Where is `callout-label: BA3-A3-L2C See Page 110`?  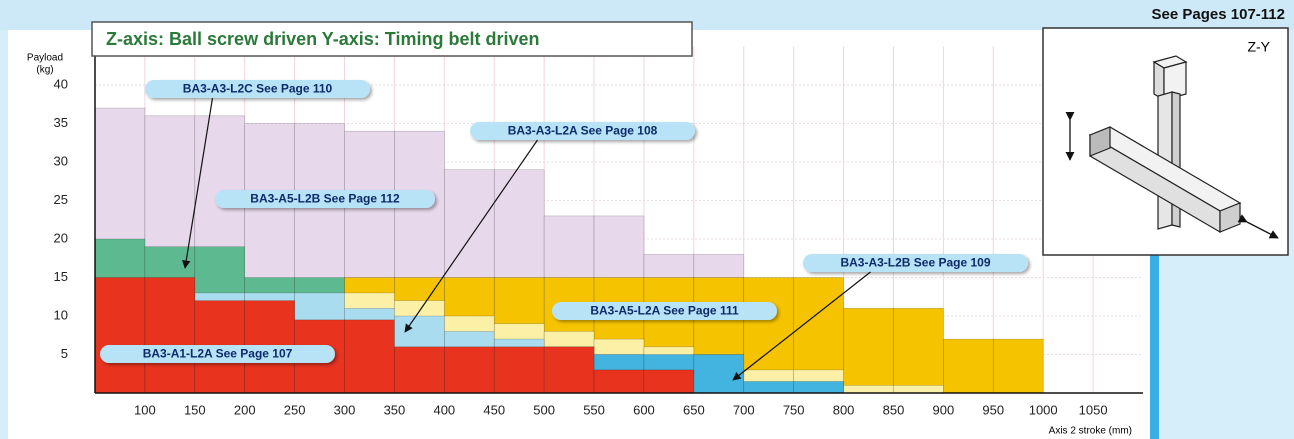
callout-label: BA3-A3-L2C See Page 110 is located at coordinates (258, 89).